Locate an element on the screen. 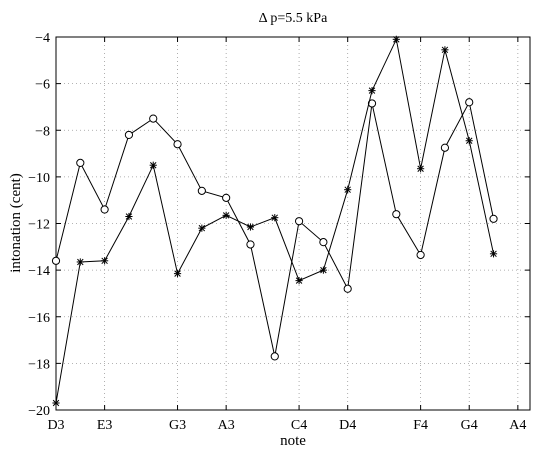  chart-title: Δ p=5.5 kPa is located at coordinates (293, 18).